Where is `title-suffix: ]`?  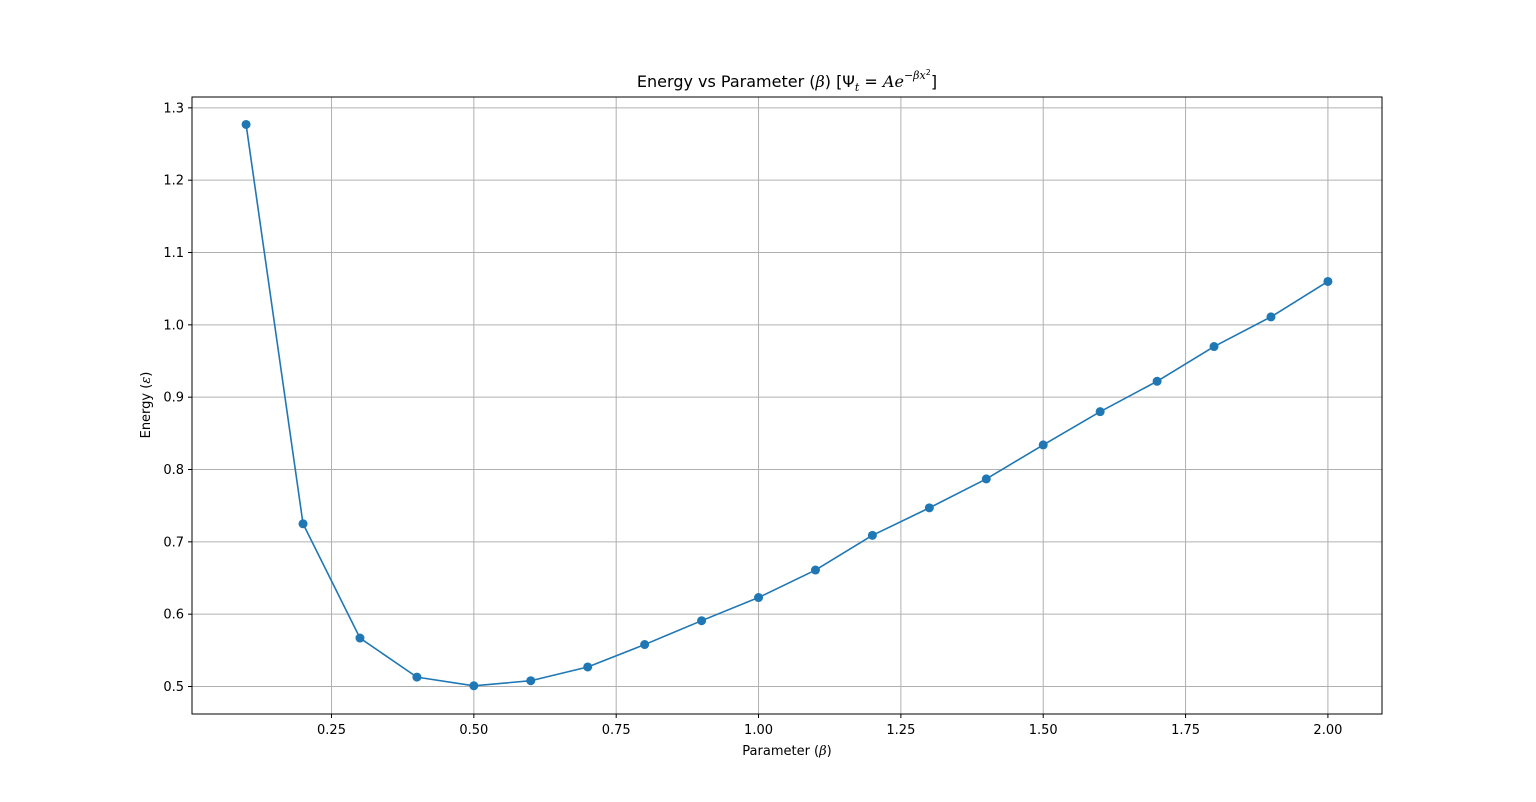
title-suffix: ] is located at coordinates (934, 81).